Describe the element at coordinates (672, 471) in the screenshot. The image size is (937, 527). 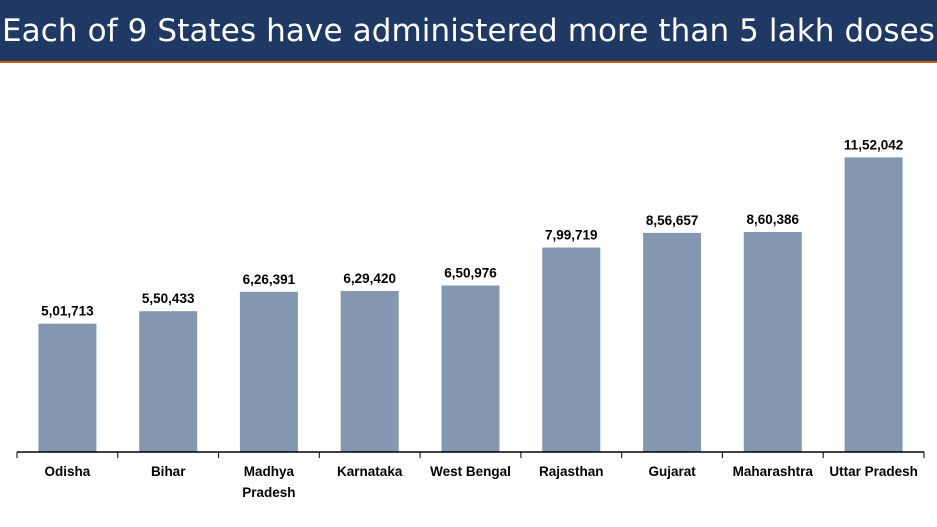
I see `category-label: Gujarat` at that location.